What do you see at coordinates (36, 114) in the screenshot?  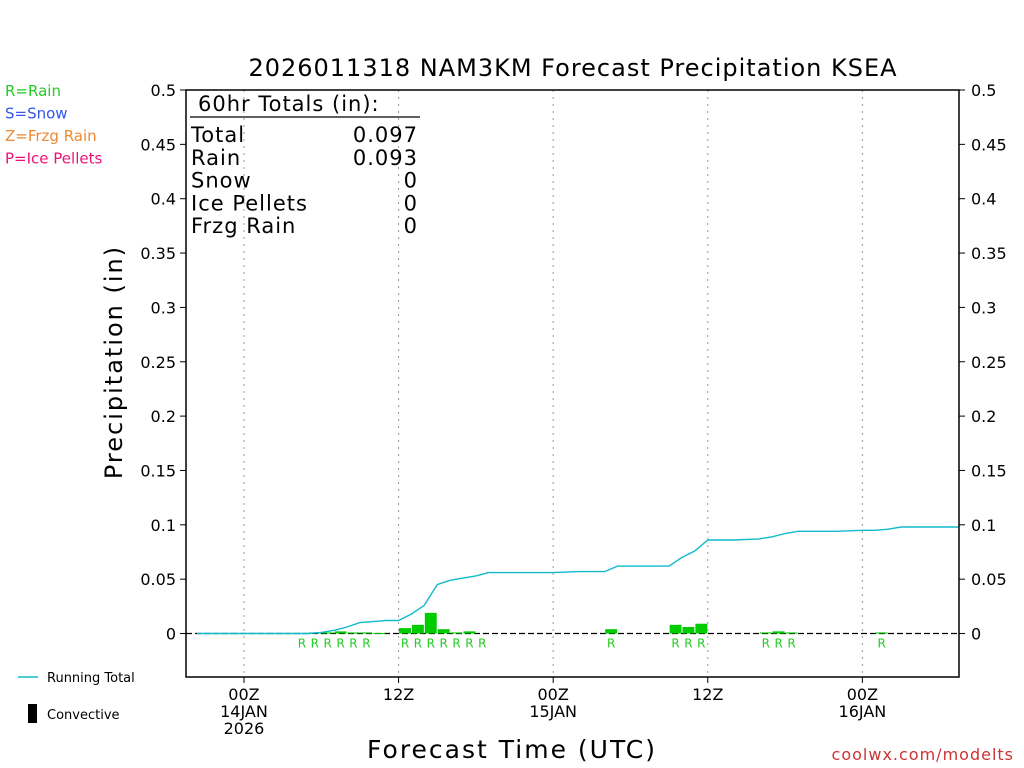 I see `ptype-legend-entry: S=Snow` at bounding box center [36, 114].